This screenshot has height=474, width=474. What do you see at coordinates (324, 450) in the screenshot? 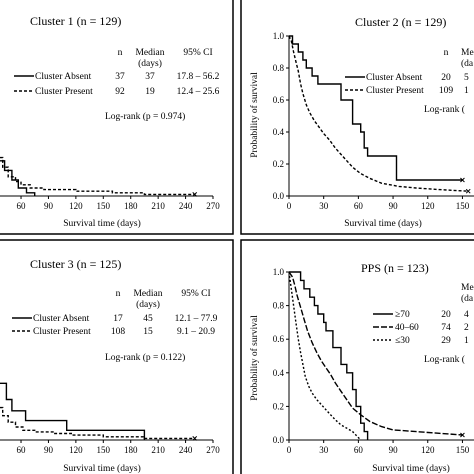
I see `panel-4-x-tick-label: 30` at bounding box center [324, 450].